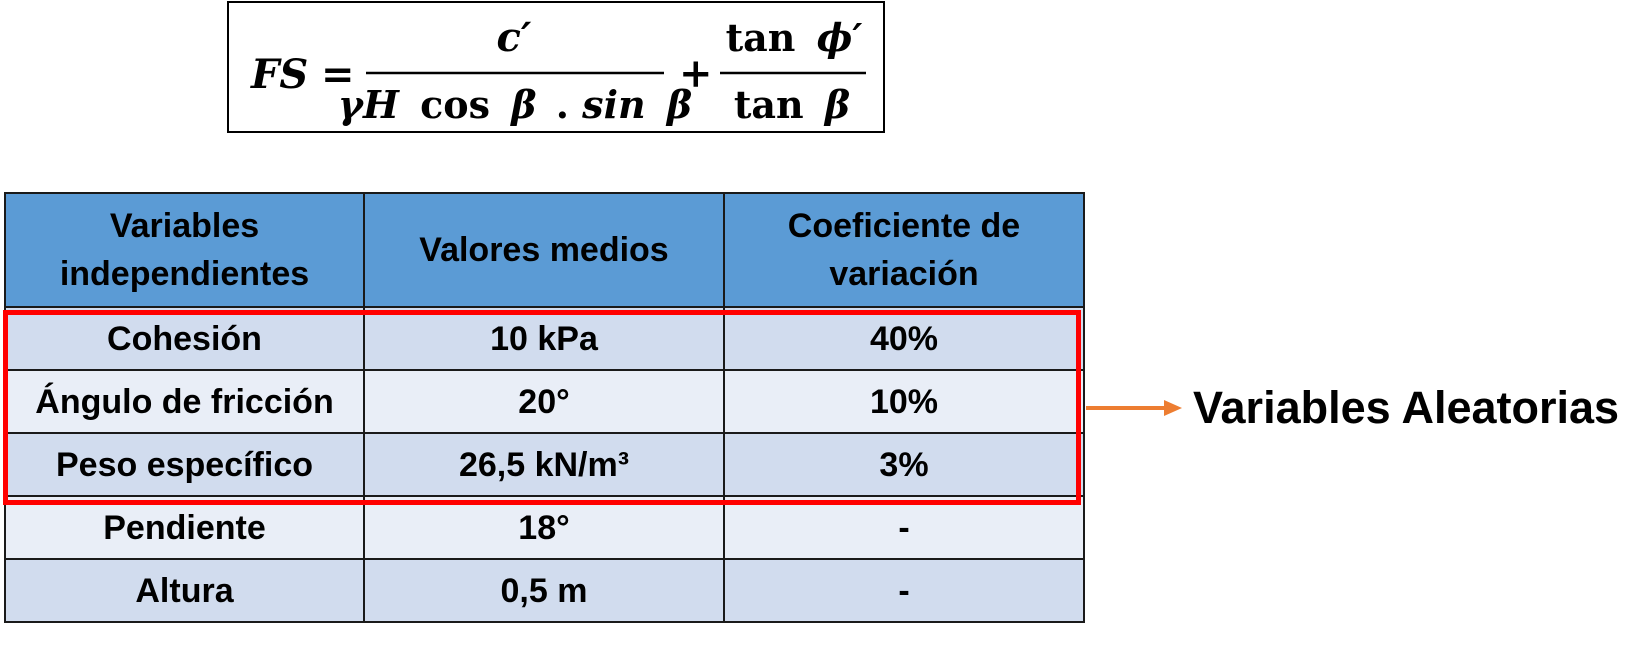 The width and height of the screenshot is (1632, 651). I want to click on cell-mean-value: 20°, so click(544, 401).